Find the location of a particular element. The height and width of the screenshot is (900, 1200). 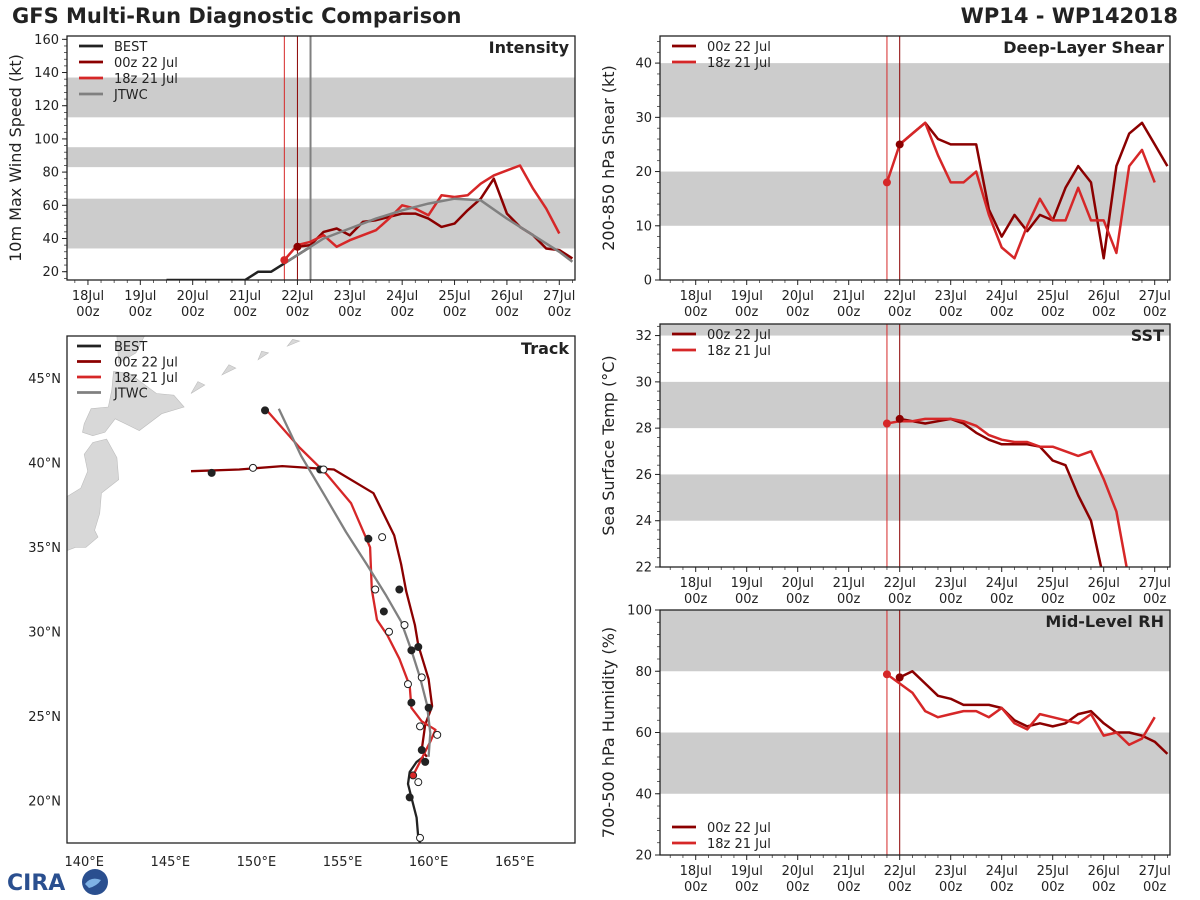

track-ytick-label: 20°N is located at coordinates (44, 801).